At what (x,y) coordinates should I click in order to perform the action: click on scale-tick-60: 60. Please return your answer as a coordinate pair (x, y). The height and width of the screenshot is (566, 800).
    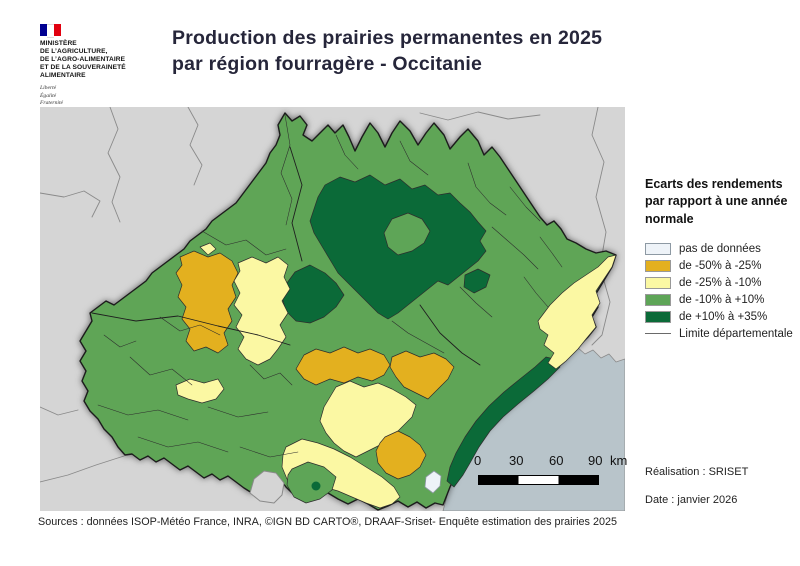
    Looking at the image, I should click on (556, 460).